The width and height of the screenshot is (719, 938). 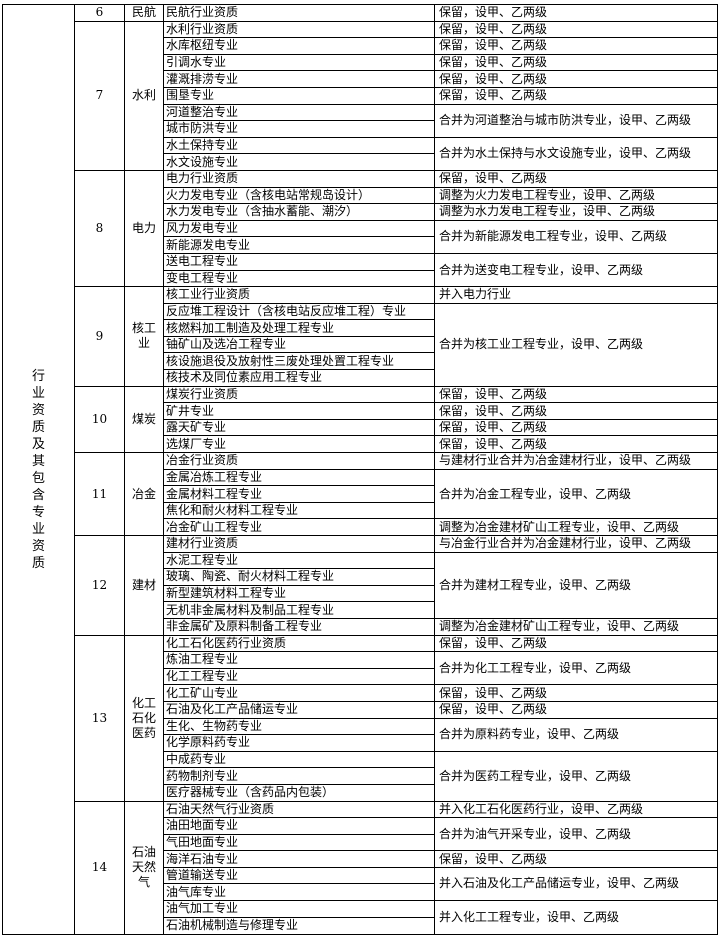 I want to click on table-row: 10 煤炭 煤炭行业资质 保留，设甲、乙两级, so click(x=360, y=419).